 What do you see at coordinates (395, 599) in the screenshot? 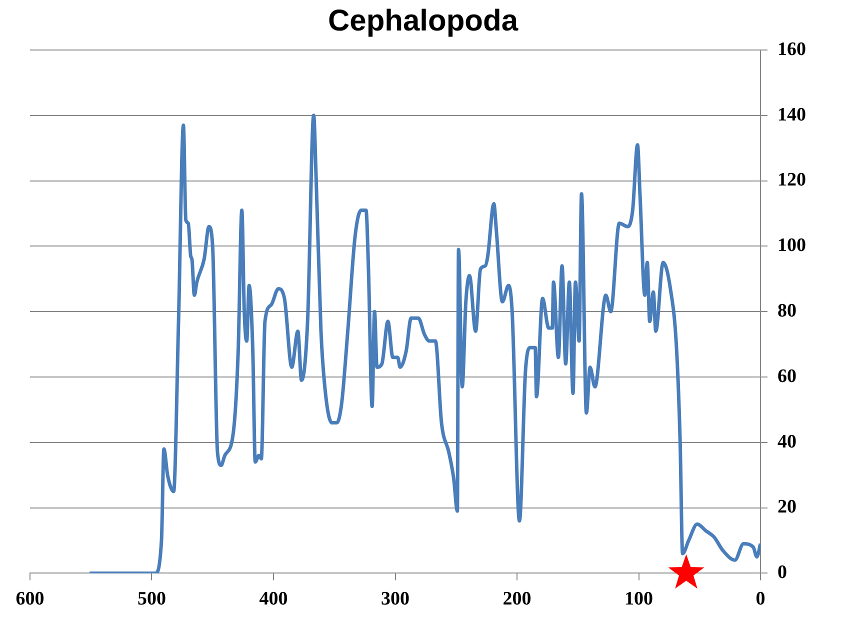
I see `x-tick-label: 300` at bounding box center [395, 599].